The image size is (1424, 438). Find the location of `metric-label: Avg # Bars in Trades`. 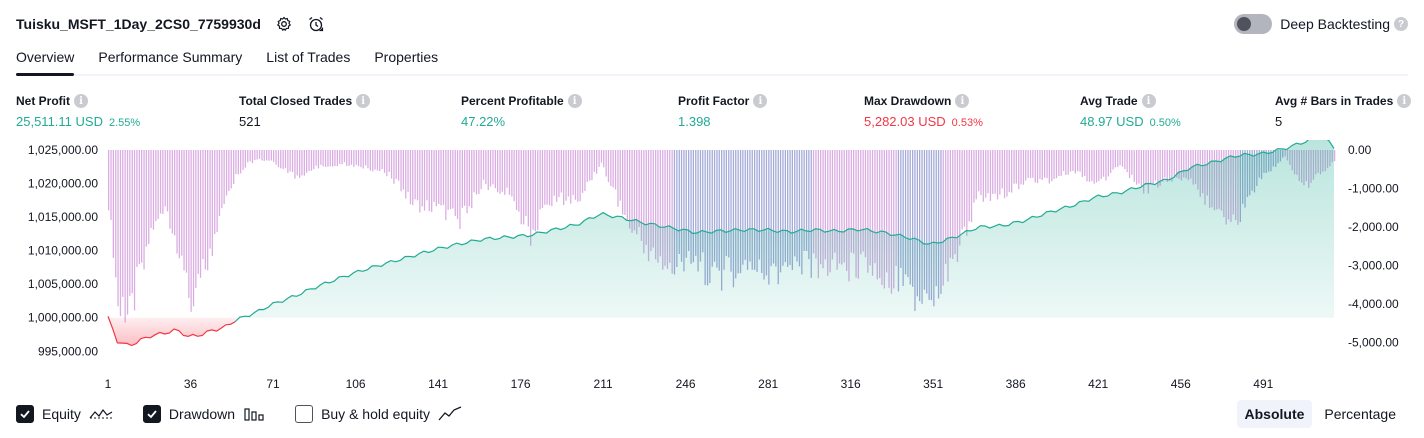

metric-label: Avg # Bars in Trades is located at coordinates (1334, 101).